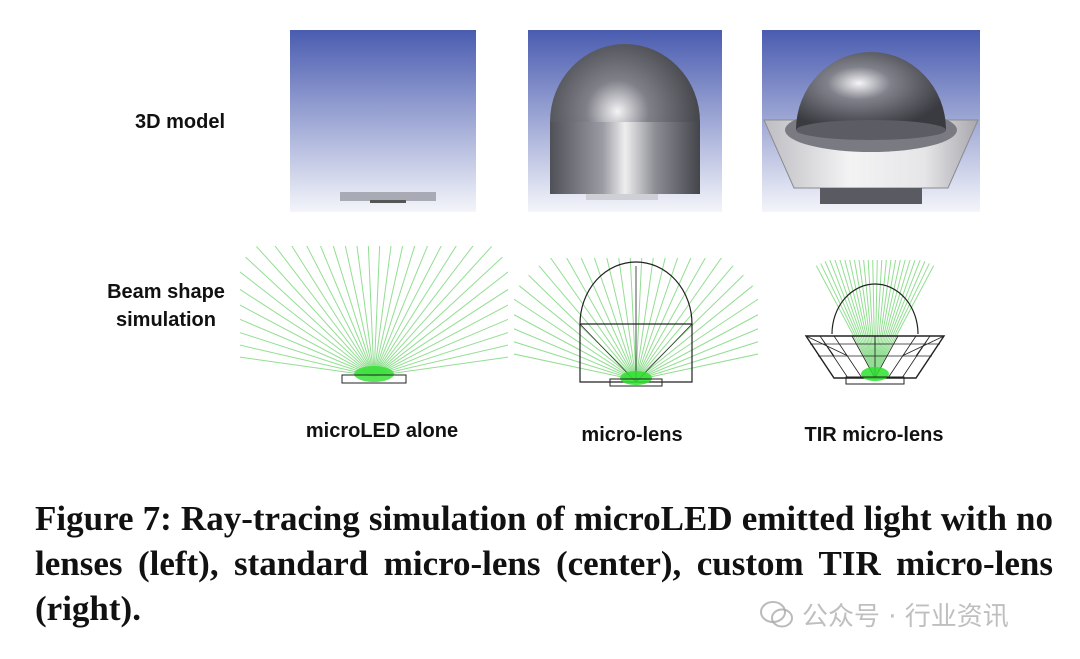 The width and height of the screenshot is (1080, 659). I want to click on beam-sim-micro-lens, so click(636, 322).